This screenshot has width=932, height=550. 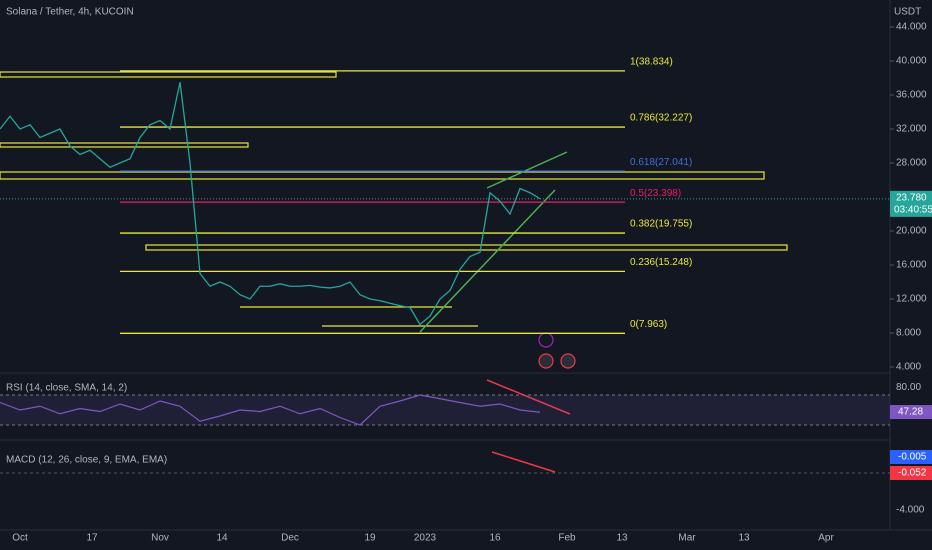 I want to click on fib-label: 0.382(19.755), so click(x=661, y=224).